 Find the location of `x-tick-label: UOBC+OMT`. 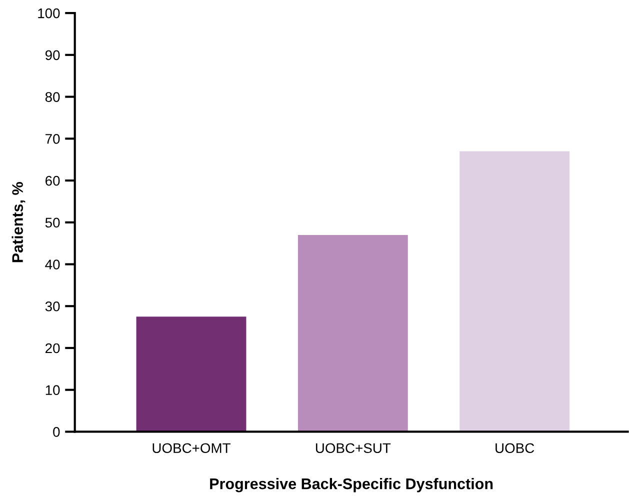

x-tick-label: UOBC+OMT is located at coordinates (191, 448).